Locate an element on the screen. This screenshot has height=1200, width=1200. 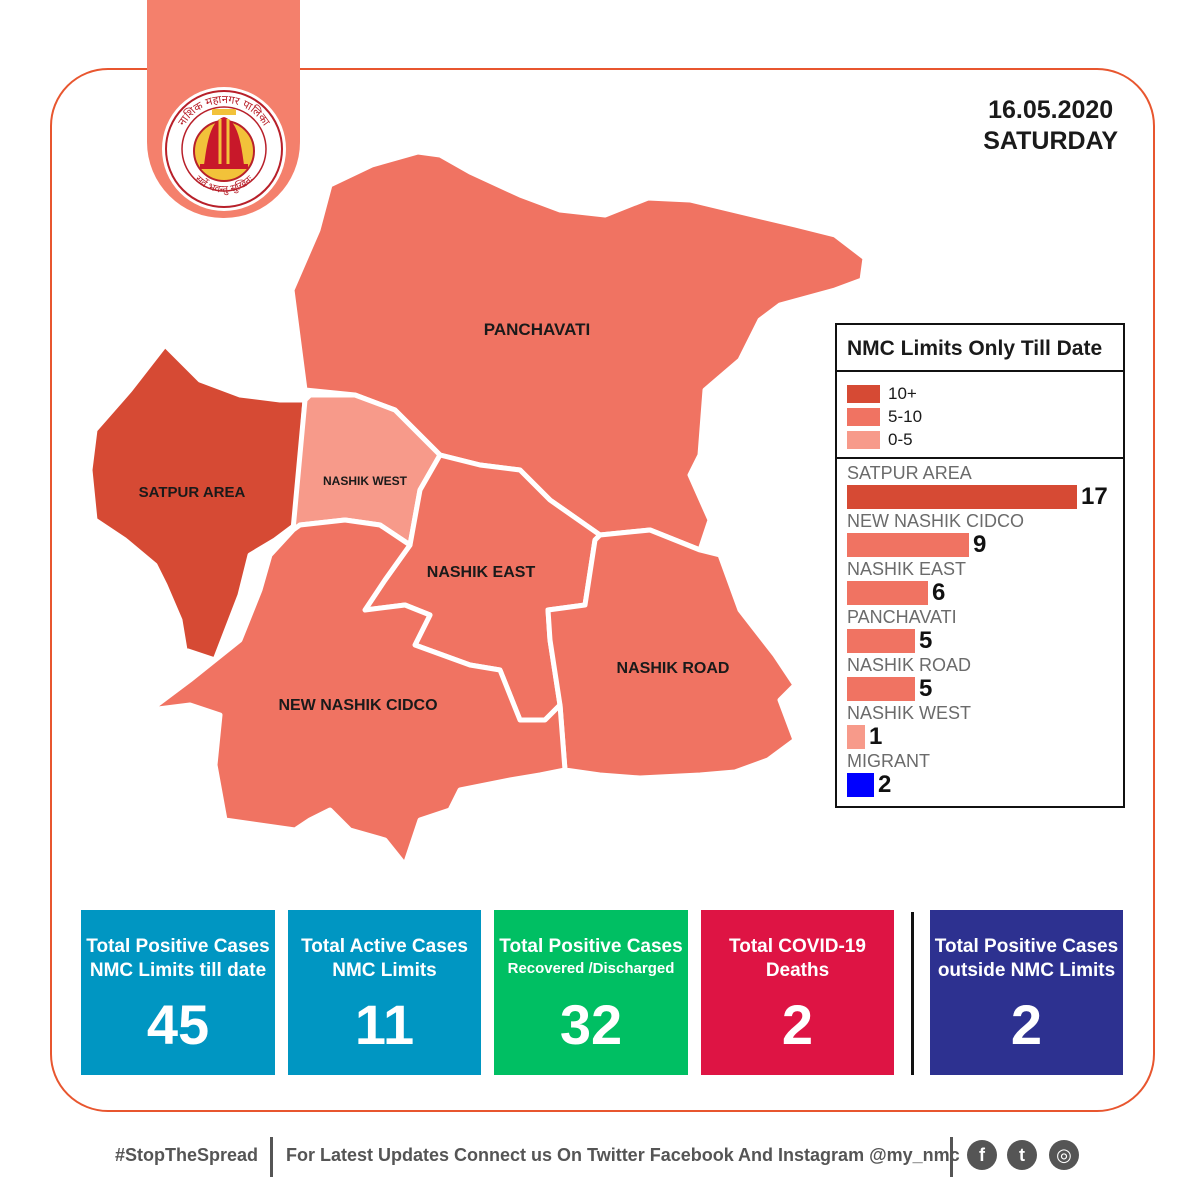
date-text: 16.05.2020 is located at coordinates (1051, 110).